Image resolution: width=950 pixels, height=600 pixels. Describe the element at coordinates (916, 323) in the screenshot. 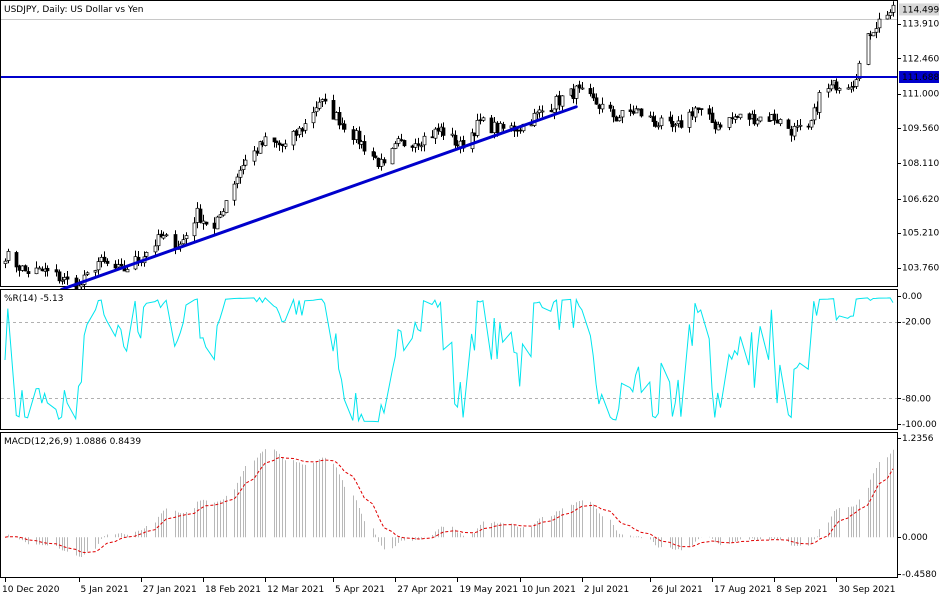

I see `williams-tick-label: -20.00` at that location.